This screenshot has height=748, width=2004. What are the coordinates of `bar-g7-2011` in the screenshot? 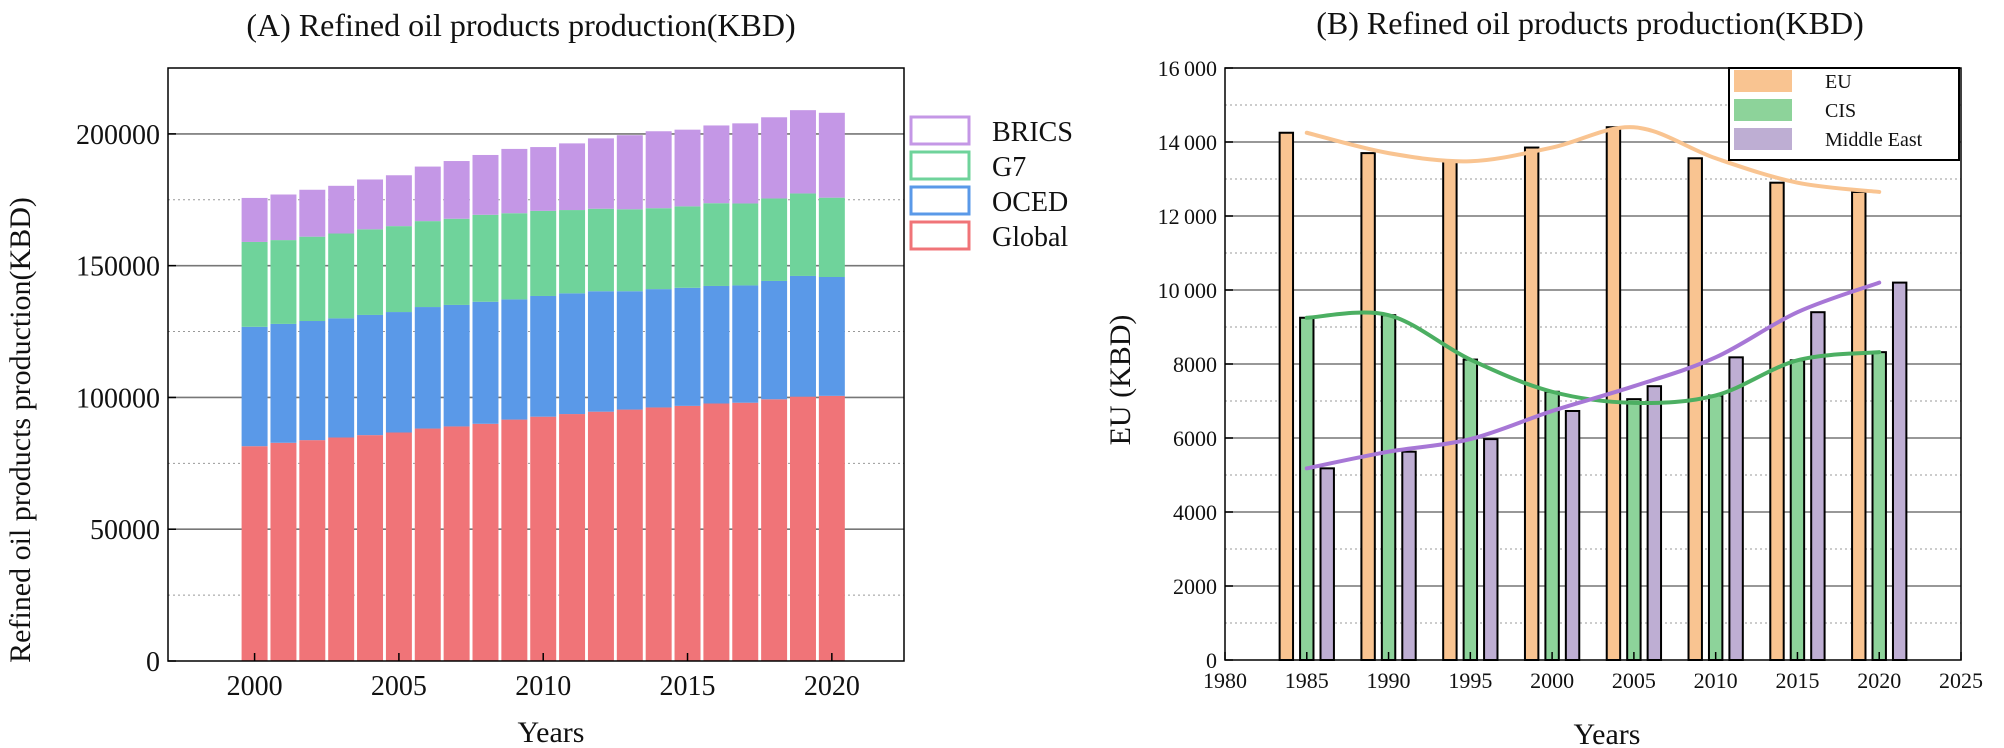 It's located at (572, 252).